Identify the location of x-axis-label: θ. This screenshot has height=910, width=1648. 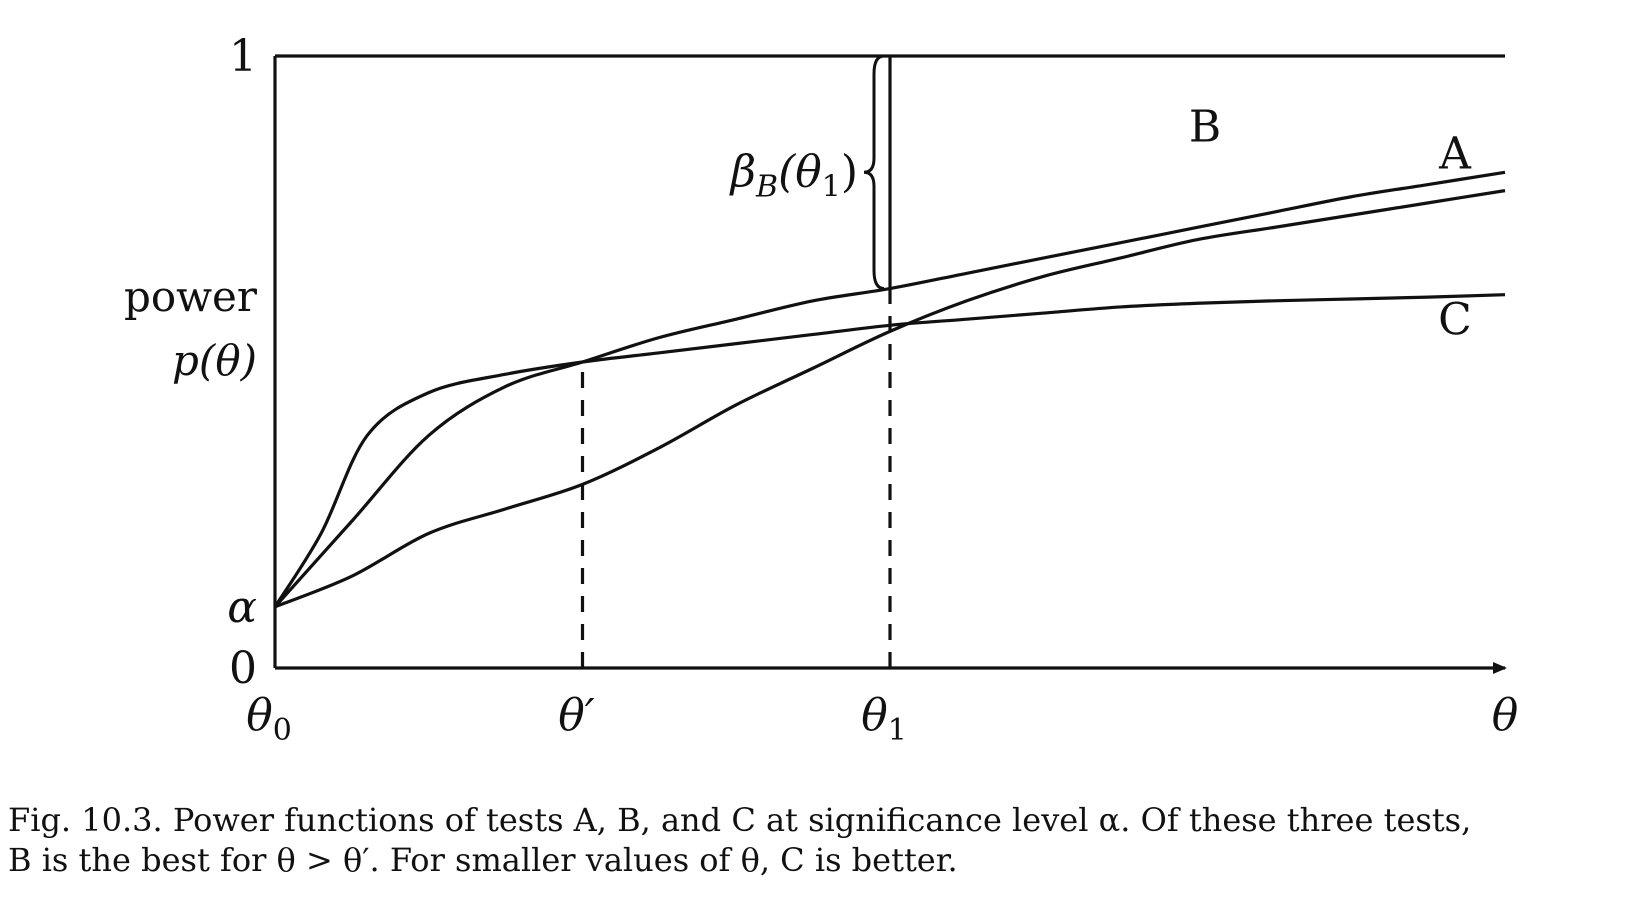
(1505, 715).